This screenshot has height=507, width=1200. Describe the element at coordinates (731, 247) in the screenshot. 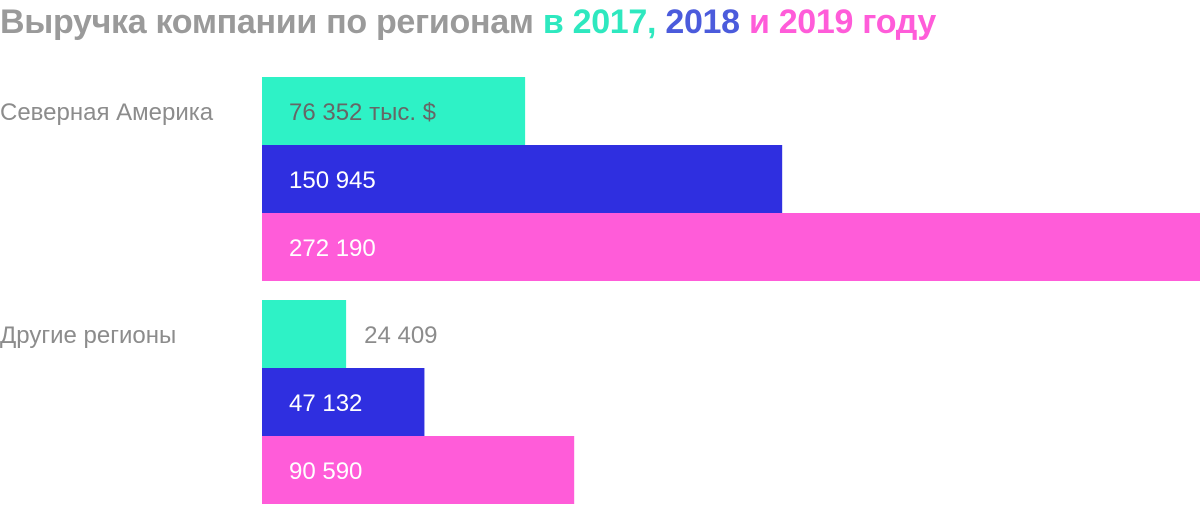

I see `bar-2019-north-america` at that location.